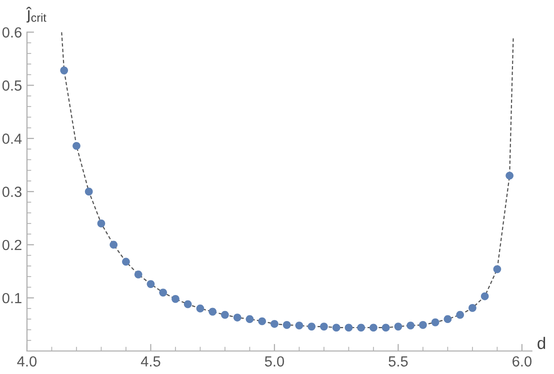 The height and width of the screenshot is (374, 554). Describe the element at coordinates (542, 343) in the screenshot. I see `x-axis-title: d` at that location.